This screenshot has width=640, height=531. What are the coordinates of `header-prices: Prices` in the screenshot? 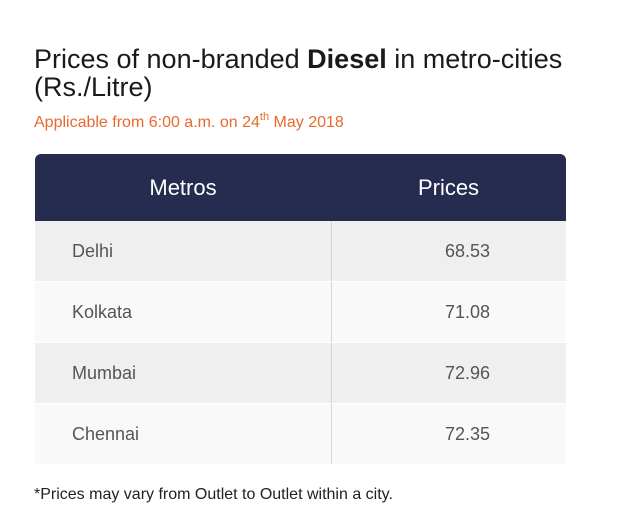 It's located at (448, 187).